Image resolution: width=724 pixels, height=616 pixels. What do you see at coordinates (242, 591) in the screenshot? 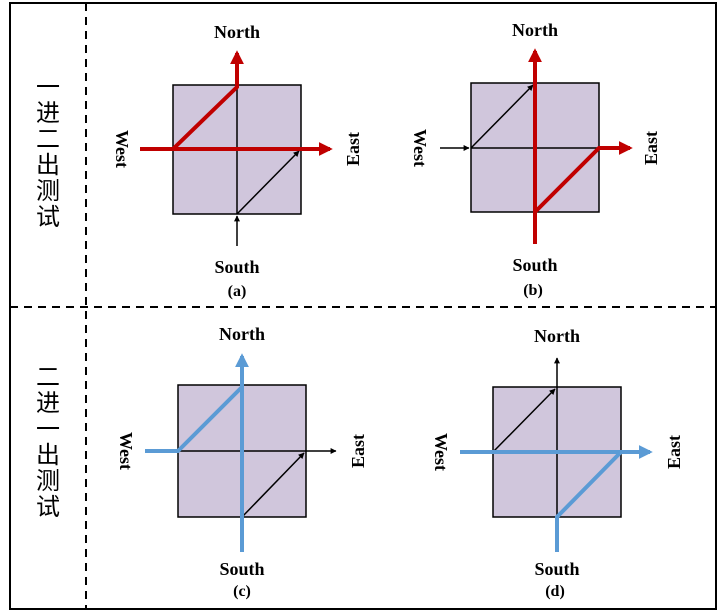
I see `panel-caption: (c)` at bounding box center [242, 591].